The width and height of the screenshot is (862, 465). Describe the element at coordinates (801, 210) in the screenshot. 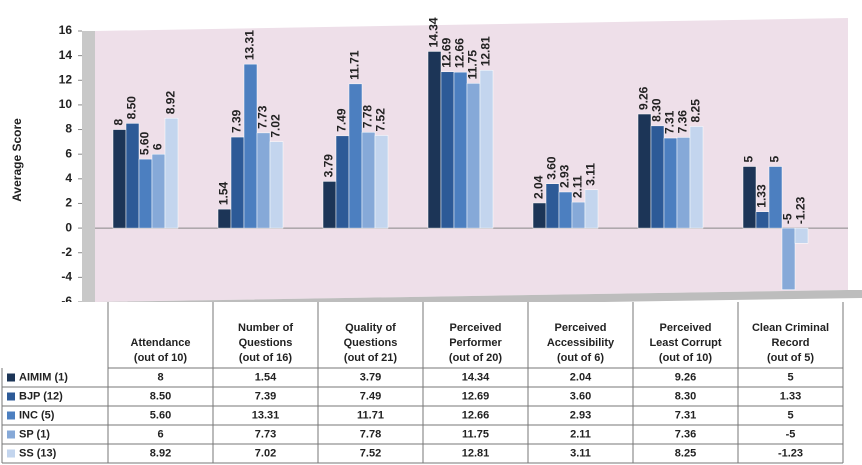

I see `data-label: -1.23` at that location.